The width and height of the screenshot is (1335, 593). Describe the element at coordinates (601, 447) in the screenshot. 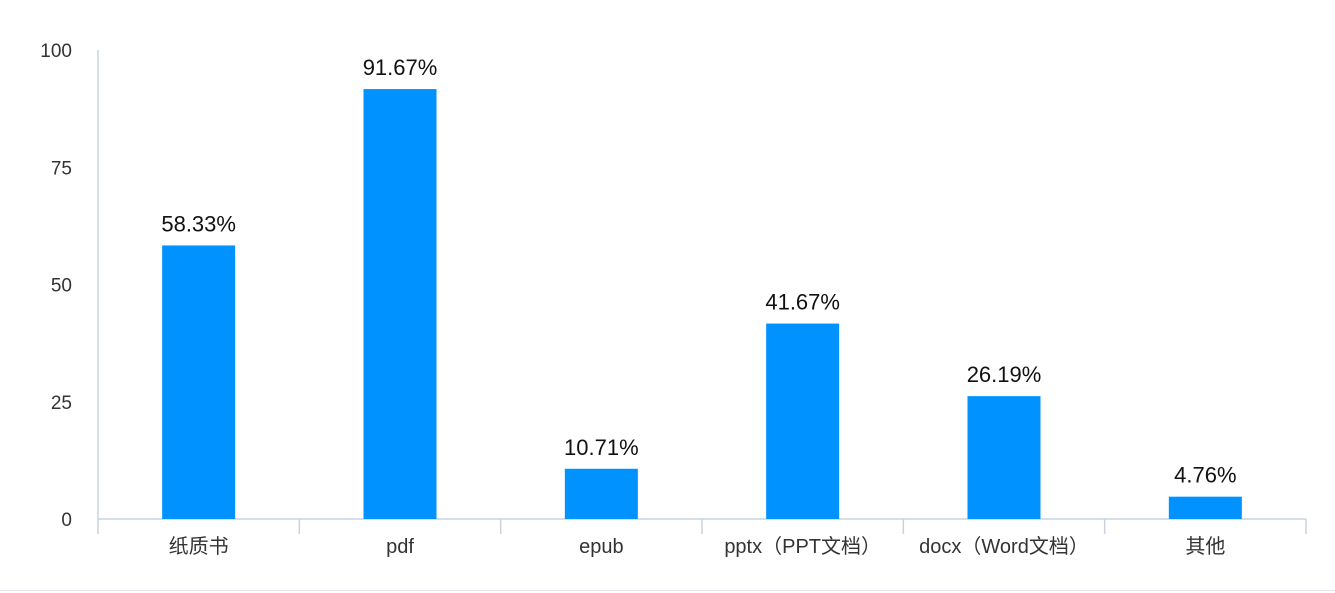

I see `bar-value-label: 10.71%` at that location.